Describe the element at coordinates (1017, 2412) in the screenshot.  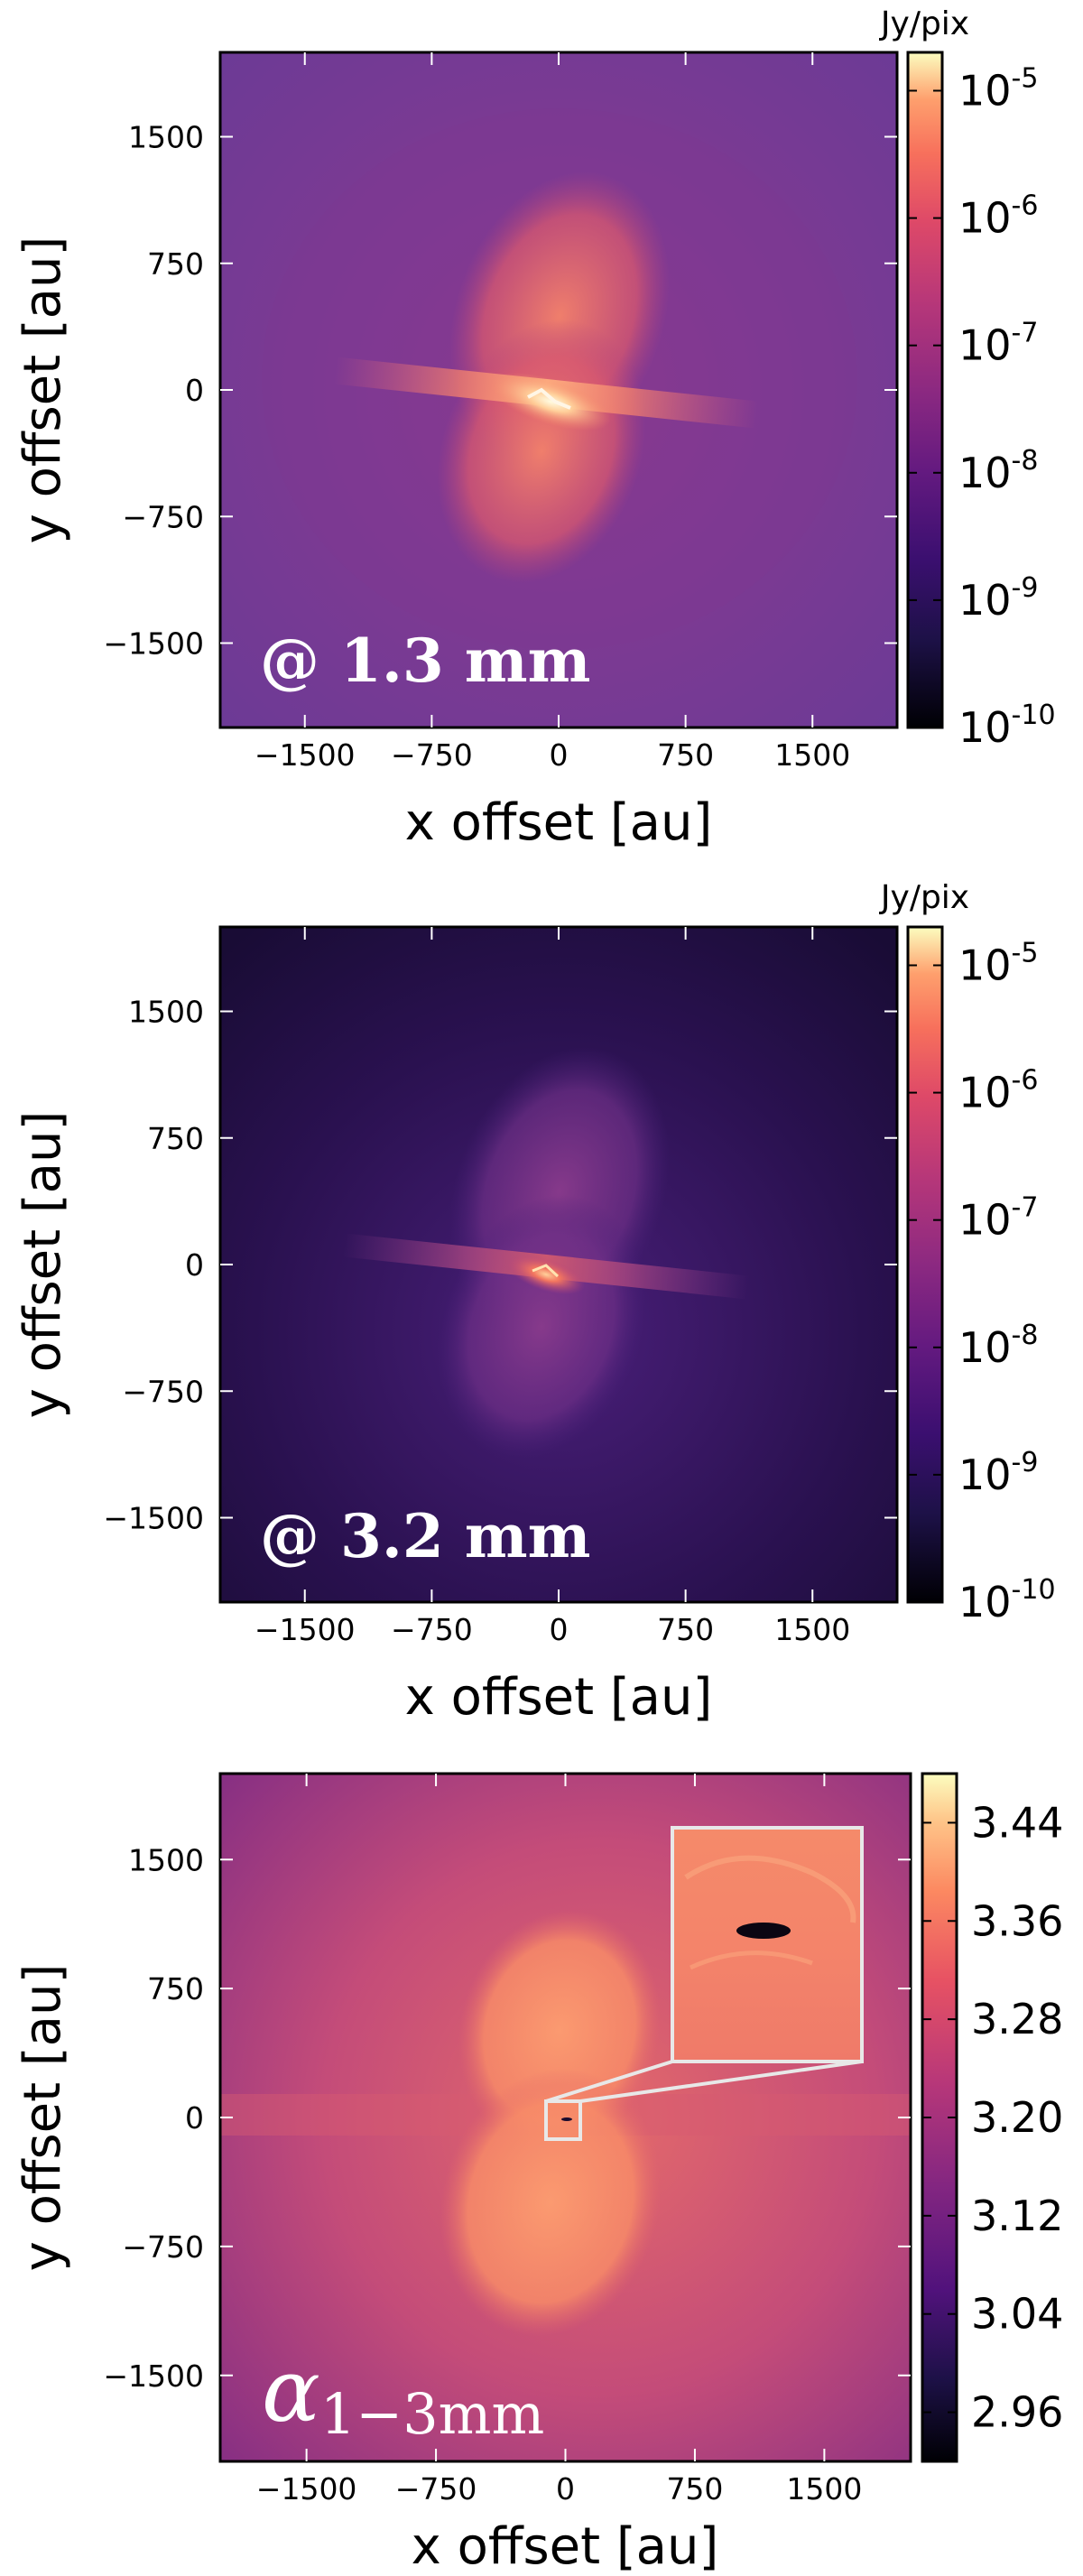
I see `colorbar-tick-label: 2.96` at that location.